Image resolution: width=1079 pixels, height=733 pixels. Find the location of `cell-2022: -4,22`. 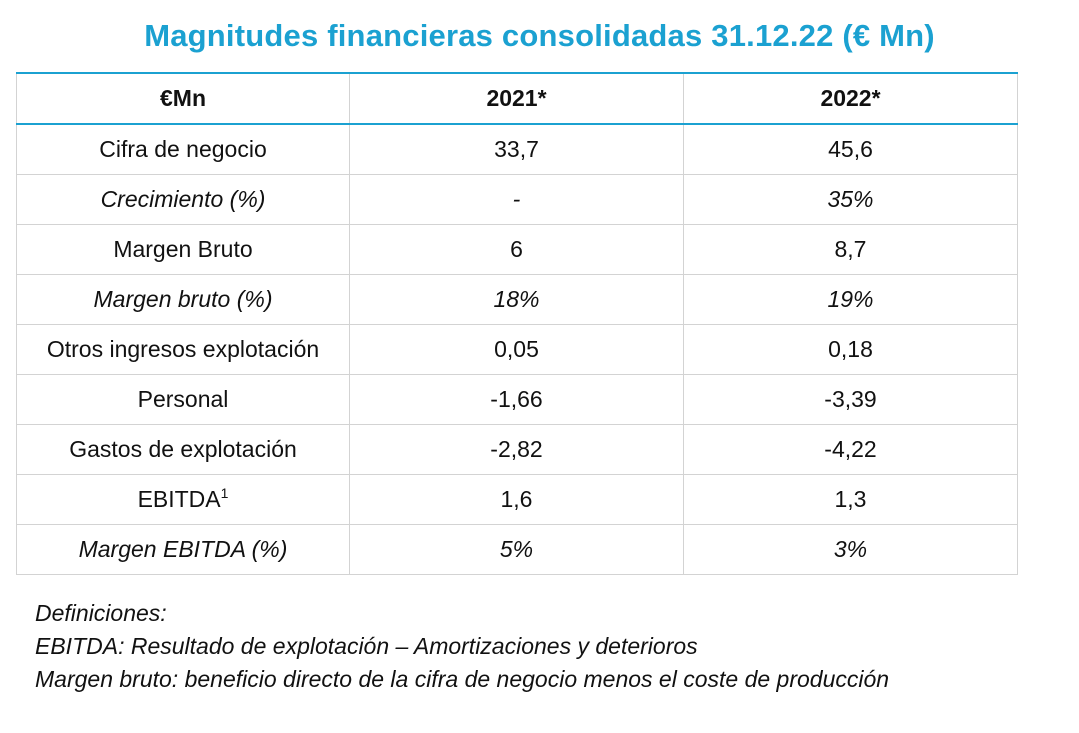

cell-2022: -4,22 is located at coordinates (850, 449).